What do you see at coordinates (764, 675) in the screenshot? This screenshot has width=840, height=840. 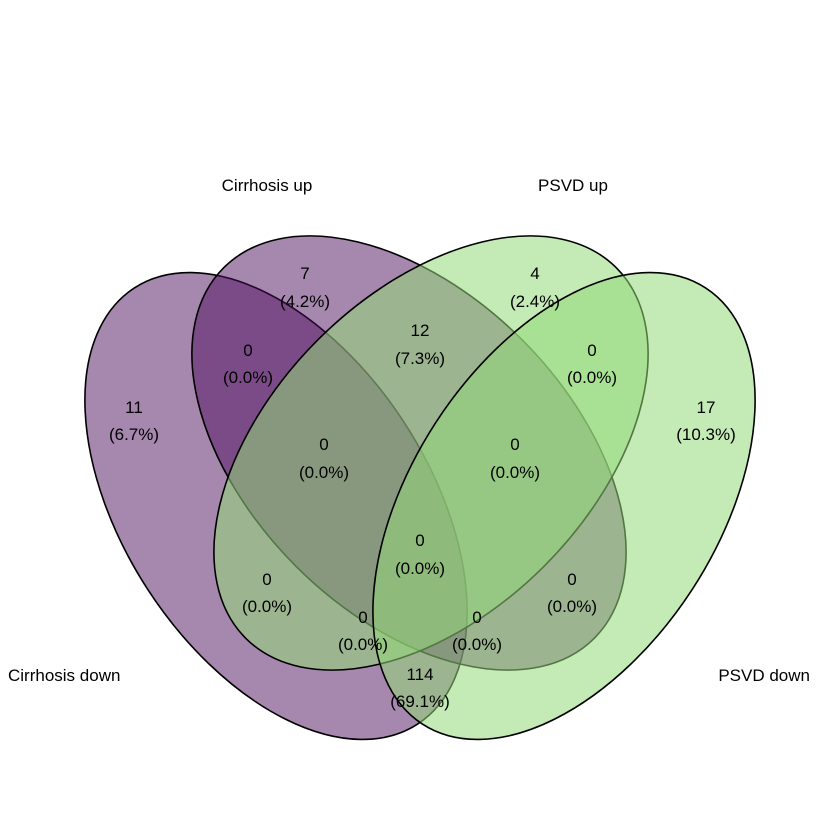 I see `label-psvd-down: PSVD down` at bounding box center [764, 675].